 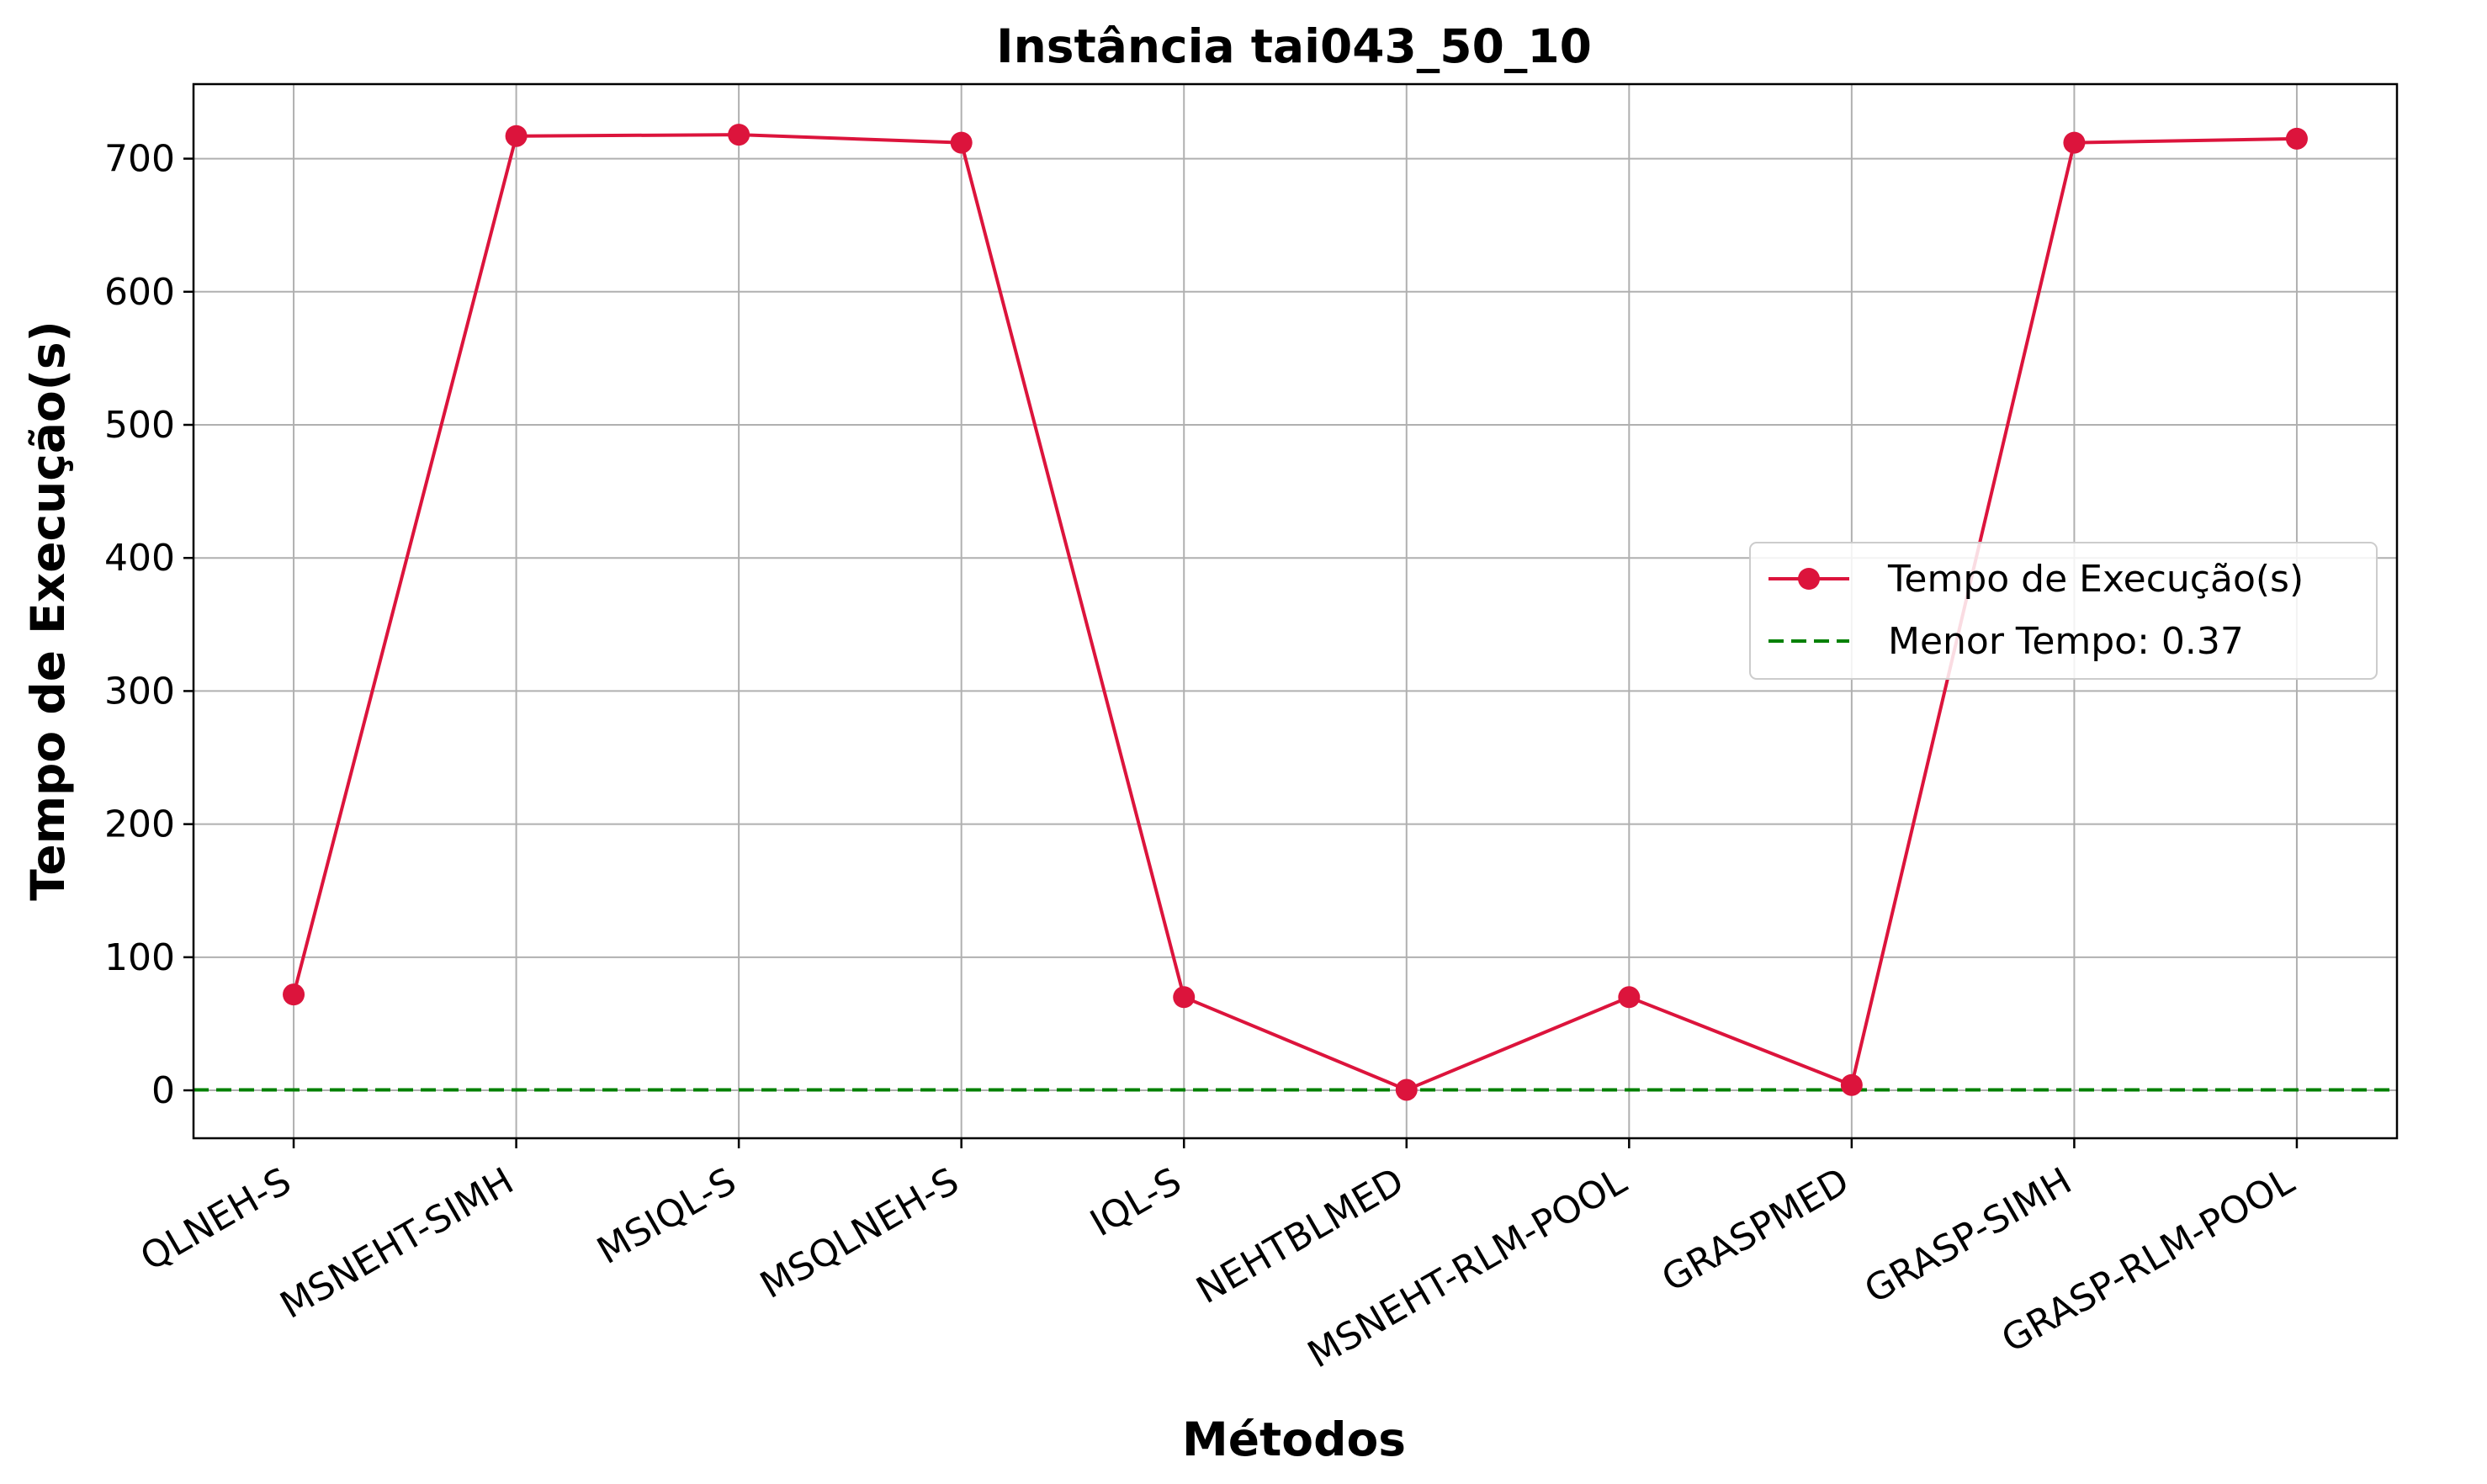 What do you see at coordinates (139, 824) in the screenshot?
I see `y-tick-label: 200` at bounding box center [139, 824].